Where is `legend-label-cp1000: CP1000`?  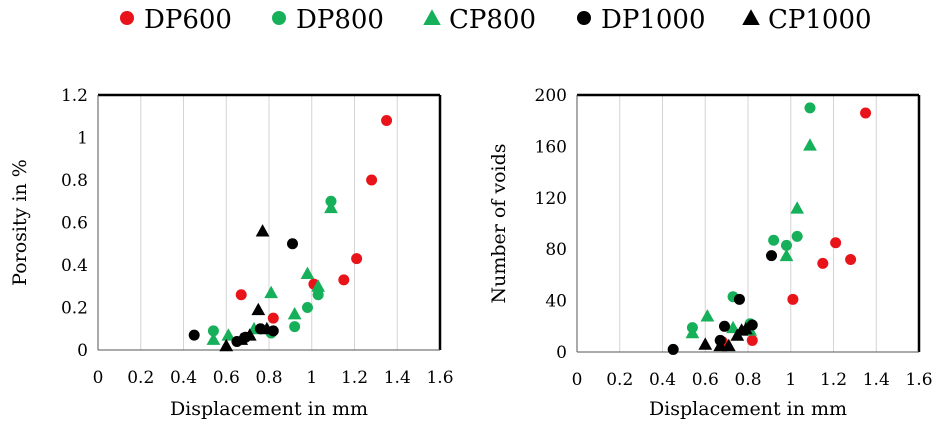 legend-label-cp1000: CP1000 is located at coordinates (820, 20).